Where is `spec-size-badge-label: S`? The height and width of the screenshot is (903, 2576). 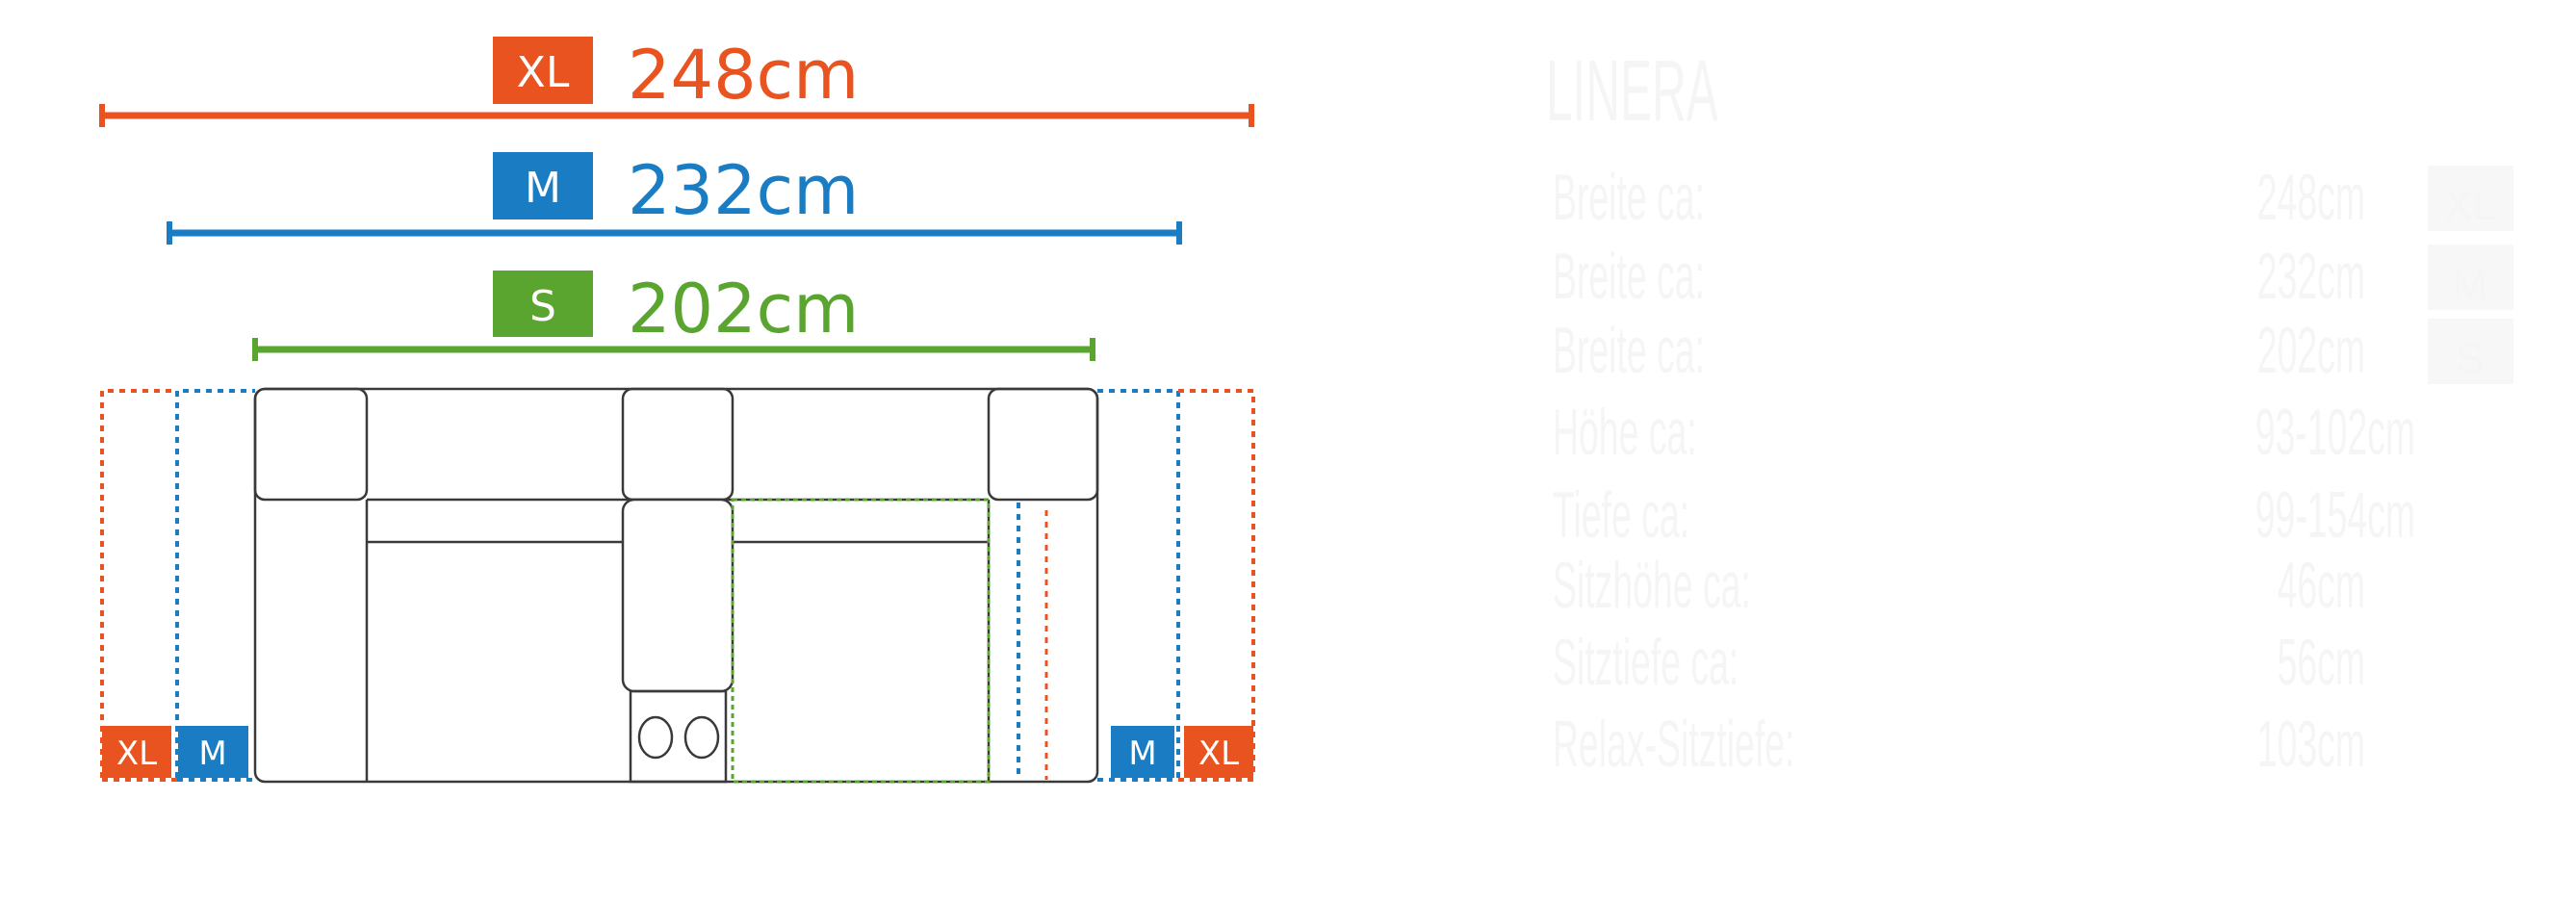 spec-size-badge-label: S is located at coordinates (2470, 358).